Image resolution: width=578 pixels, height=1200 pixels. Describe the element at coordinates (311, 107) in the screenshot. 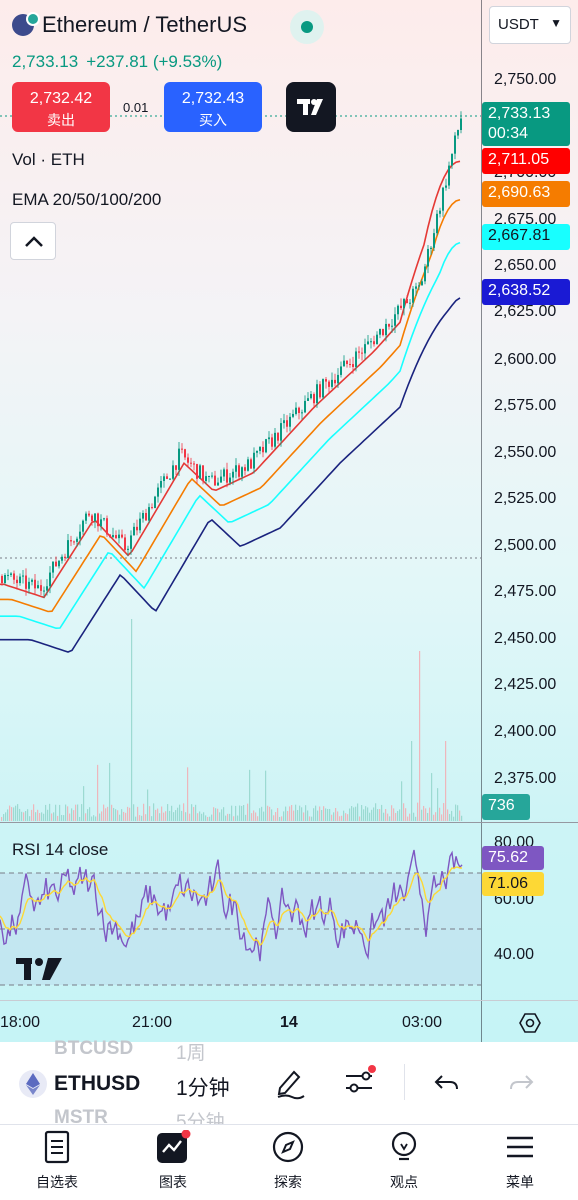

I see `tradingview-logo-icon` at that location.